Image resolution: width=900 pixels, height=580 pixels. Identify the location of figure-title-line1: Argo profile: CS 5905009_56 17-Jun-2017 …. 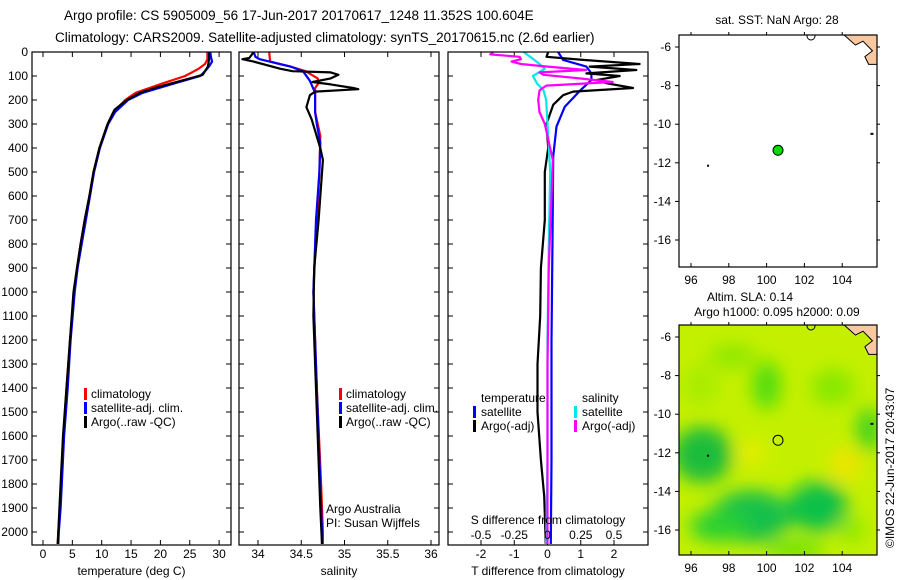
(299, 15).